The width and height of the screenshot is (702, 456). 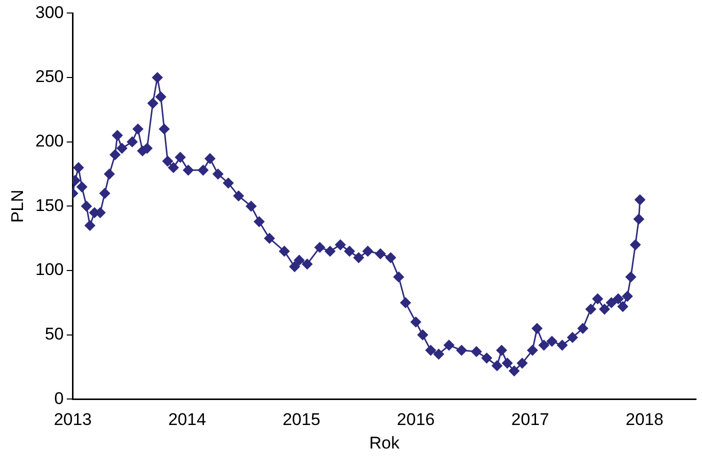 I want to click on x-tick-label: 2016, so click(x=415, y=420).